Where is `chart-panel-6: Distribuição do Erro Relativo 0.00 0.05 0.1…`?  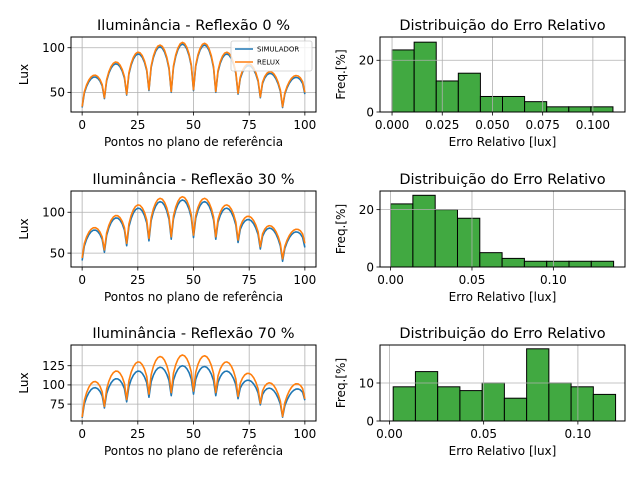 chart-panel-6: Distribuição do Erro Relativo 0.00 0.05 0.1… is located at coordinates (480, 392).